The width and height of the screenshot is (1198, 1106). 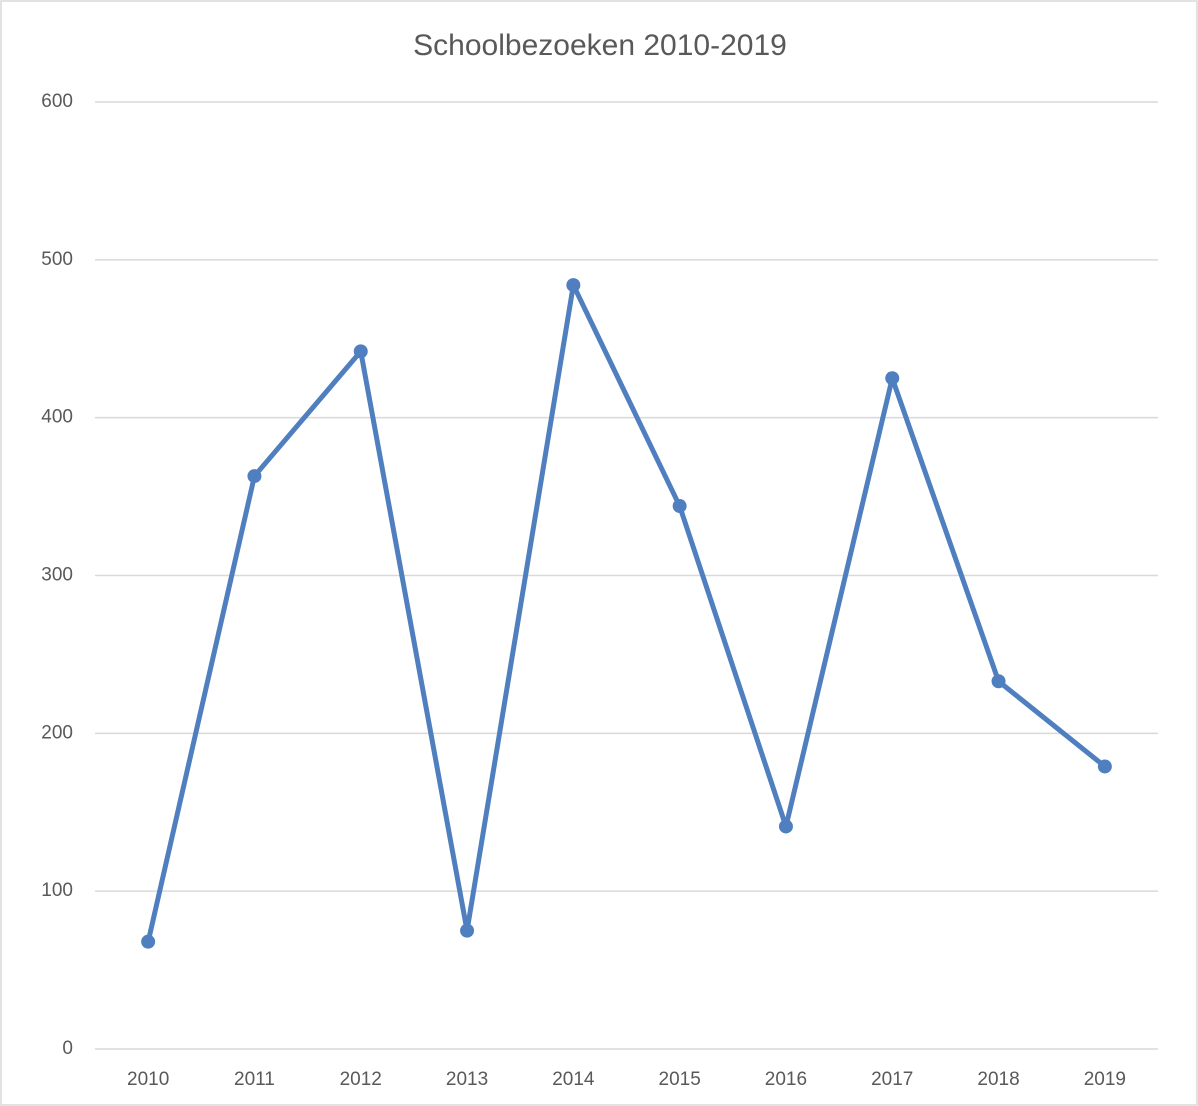 I want to click on y-tick-label: 0, so click(x=67, y=1048).